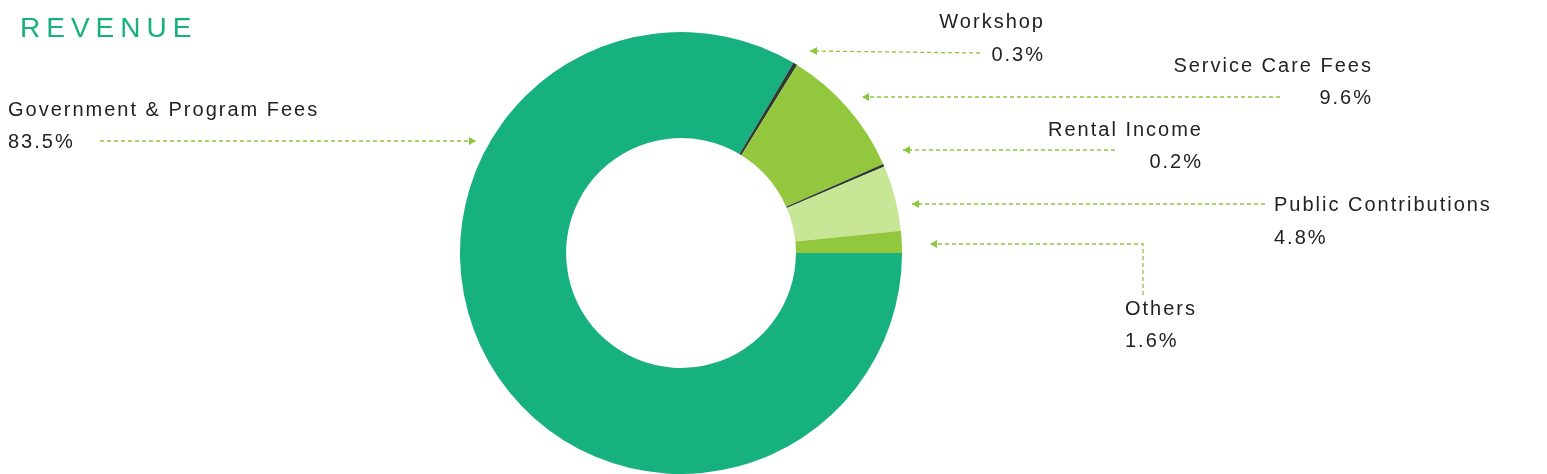  I want to click on data-label: 1.6%, so click(1152, 339).